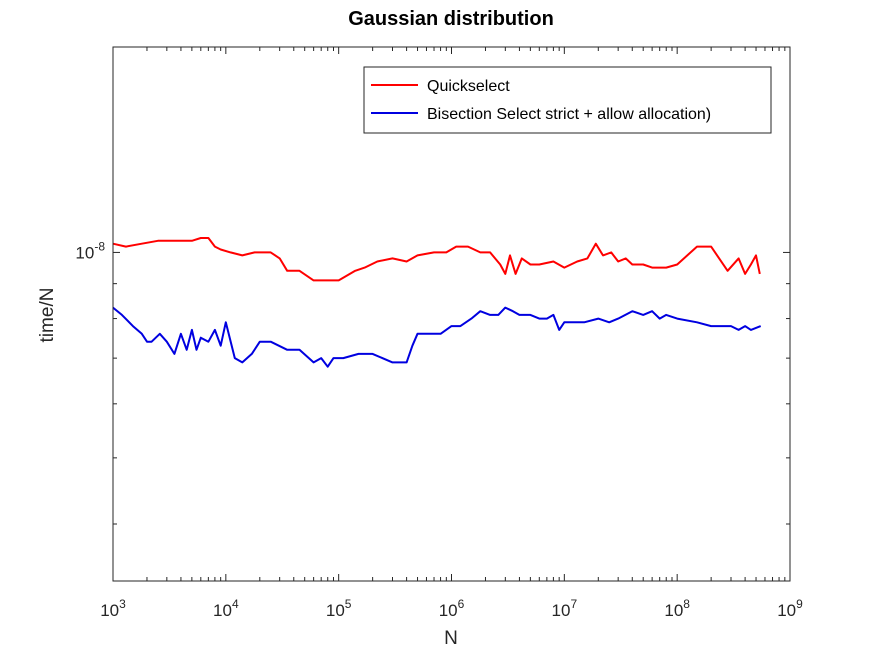 This screenshot has height=654, width=872. Describe the element at coordinates (437, 302) in the screenshot. I see `series-group` at that location.